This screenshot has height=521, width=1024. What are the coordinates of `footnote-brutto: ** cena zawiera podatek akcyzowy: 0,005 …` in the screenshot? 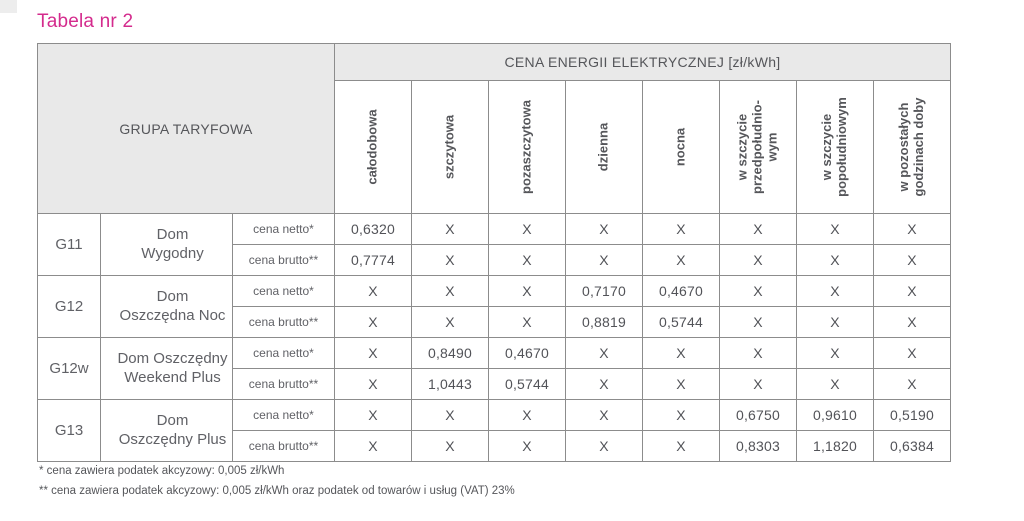 It's located at (277, 491).